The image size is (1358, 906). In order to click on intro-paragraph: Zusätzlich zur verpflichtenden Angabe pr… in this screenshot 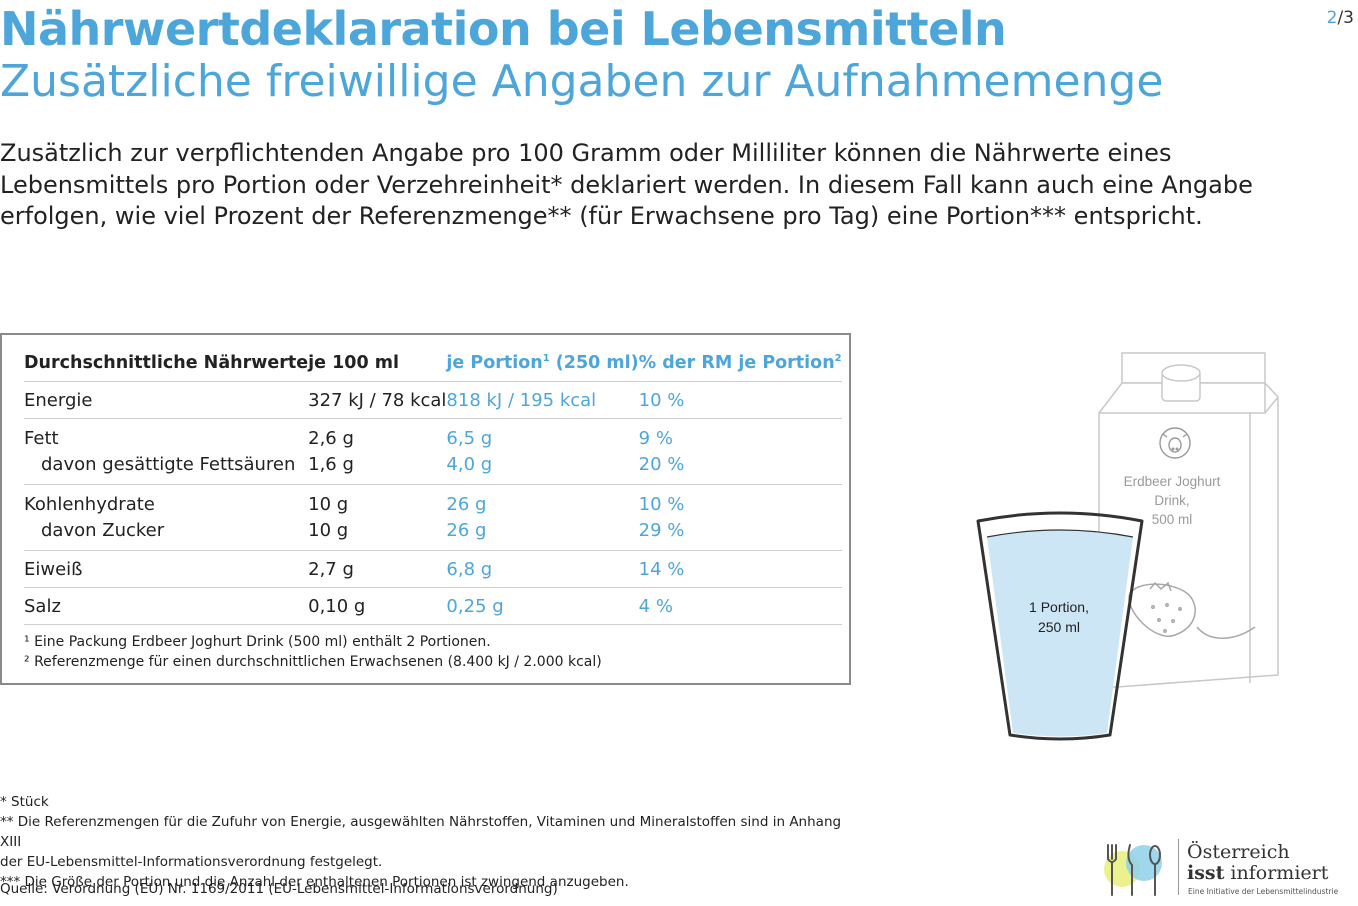, I will do `click(626, 184)`.